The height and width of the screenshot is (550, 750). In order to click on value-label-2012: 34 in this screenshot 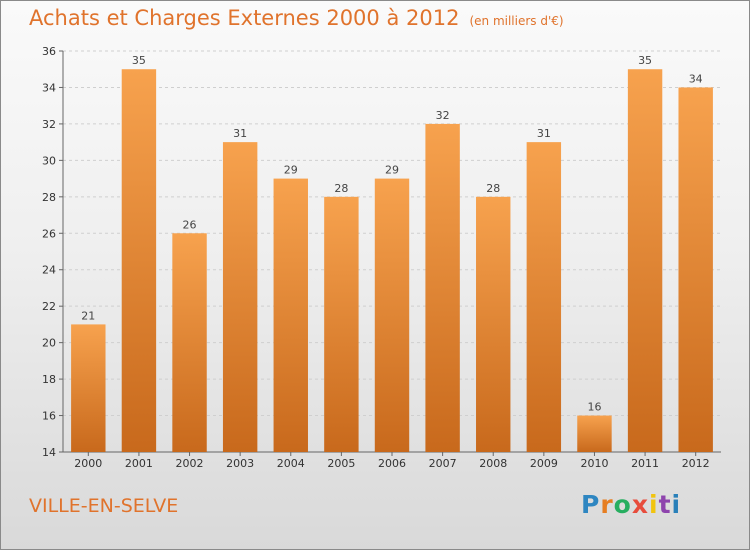, I will do `click(696, 78)`.